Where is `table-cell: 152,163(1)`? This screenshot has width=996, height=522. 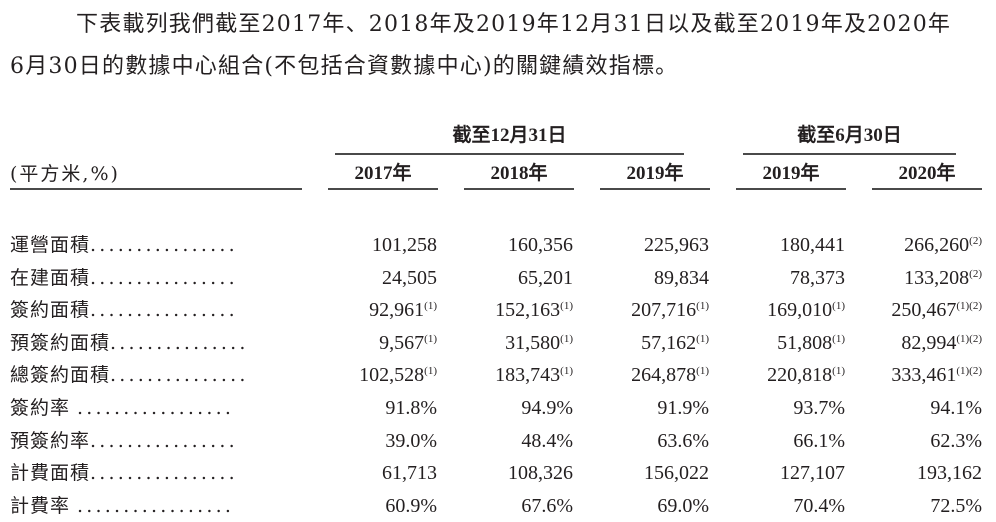 table-cell: 152,163(1) is located at coordinates (534, 310).